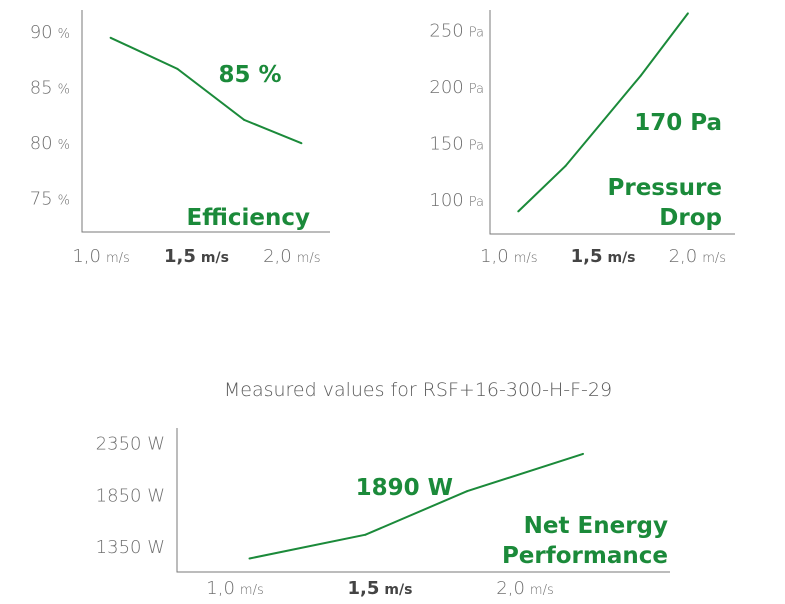 The width and height of the screenshot is (785, 604). Describe the element at coordinates (50, 32) in the screenshot. I see `y-tick-label: 90%` at that location.